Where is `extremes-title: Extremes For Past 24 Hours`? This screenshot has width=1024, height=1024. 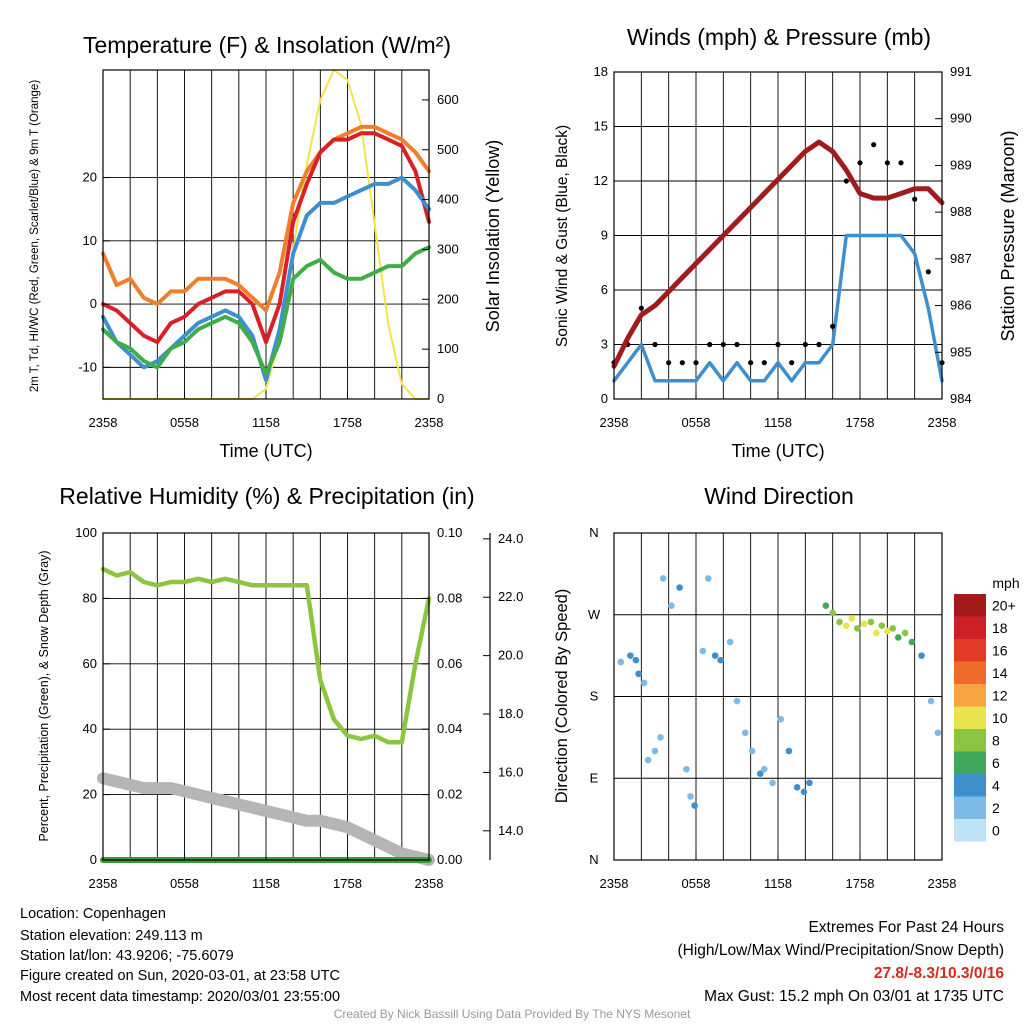
extremes-title: Extremes For Past 24 Hours is located at coordinates (906, 927).